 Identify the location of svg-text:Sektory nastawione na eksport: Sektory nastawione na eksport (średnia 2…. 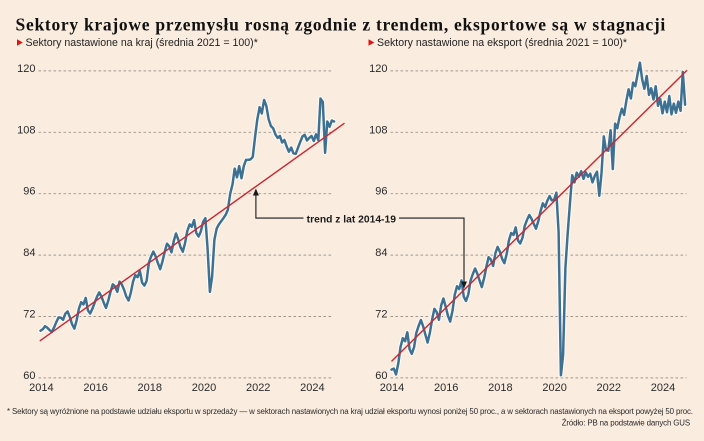
(502, 43).